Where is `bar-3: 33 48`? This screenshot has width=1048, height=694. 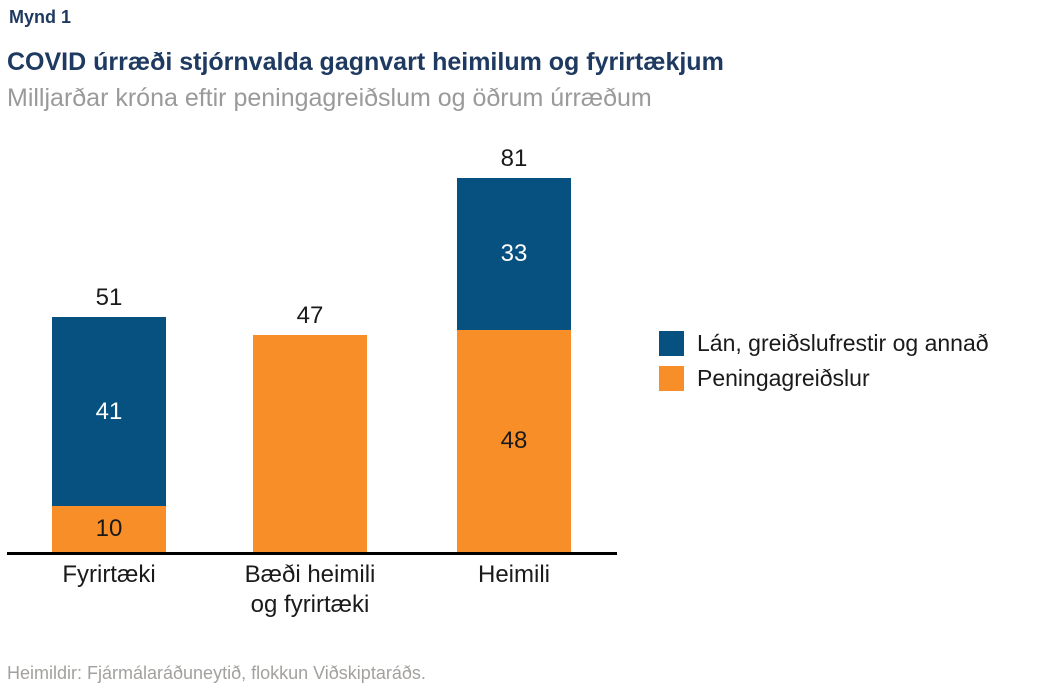 bar-3: 33 48 is located at coordinates (514, 365).